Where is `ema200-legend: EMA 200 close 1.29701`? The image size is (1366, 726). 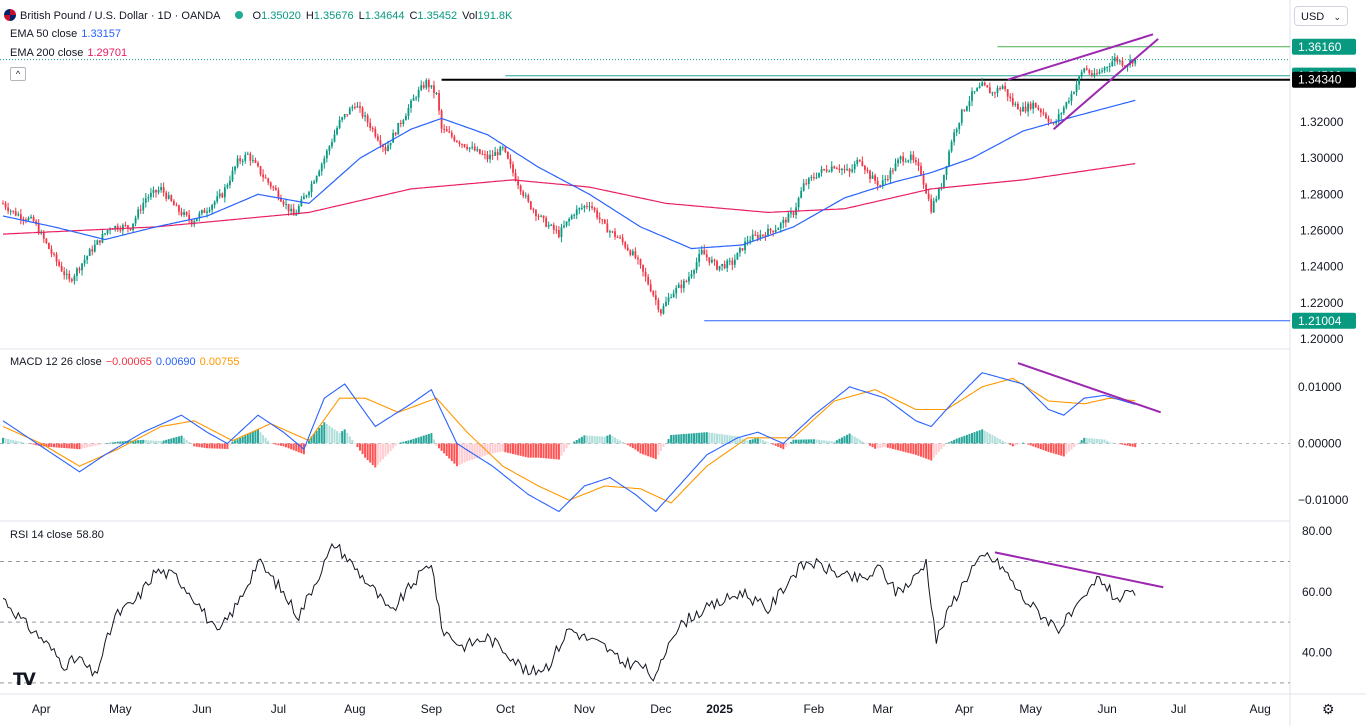 ema200-legend: EMA 200 close 1.29701 is located at coordinates (68, 53).